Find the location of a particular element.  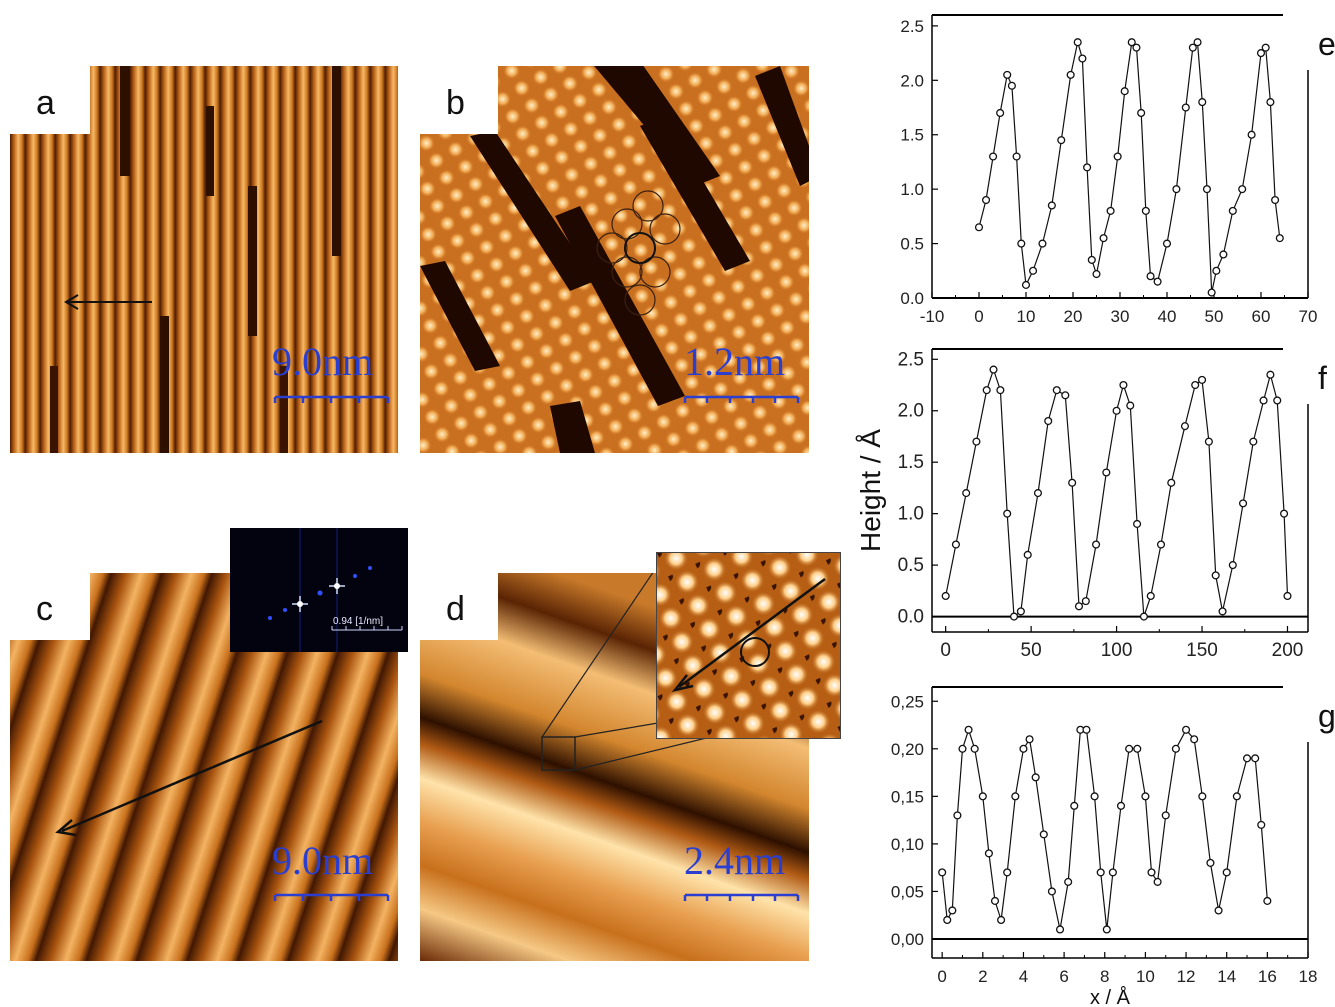

panel-label-a: a is located at coordinates (45, 103).